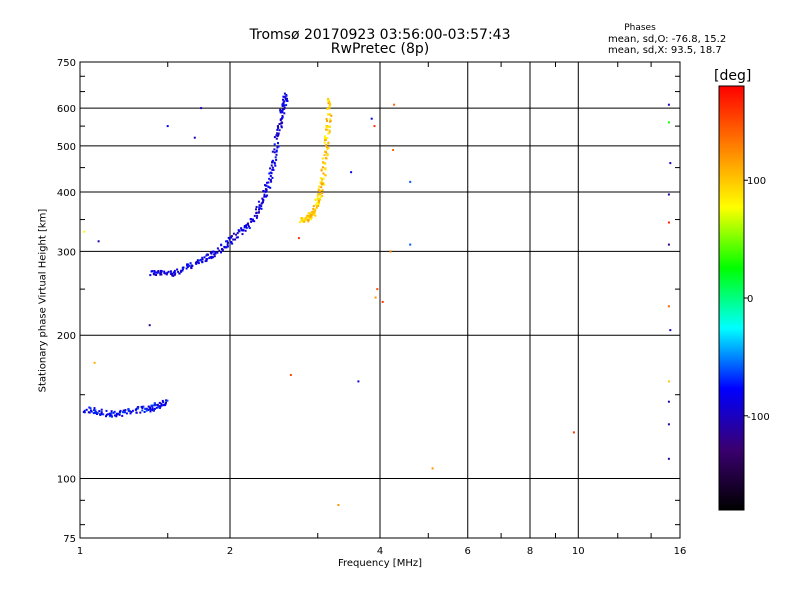 This screenshot has width=800, height=600. What do you see at coordinates (756, 181) in the screenshot?
I see `colorbar-tick-label: 100` at bounding box center [756, 181].